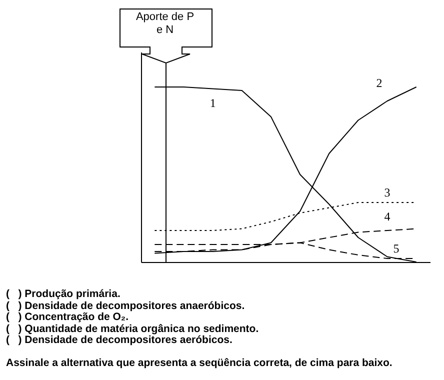 Image resolution: width=444 pixels, height=380 pixels. What do you see at coordinates (64, 294) in the screenshot?
I see `text: ( ) Produção primária.` at bounding box center [64, 294].